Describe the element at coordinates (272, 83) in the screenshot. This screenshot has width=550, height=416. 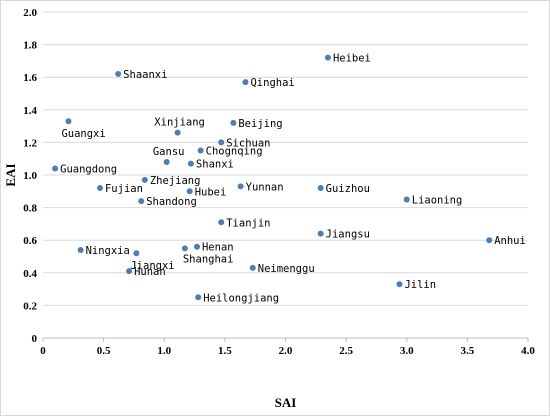
I see `data-point-label: Qinghai` at that location.